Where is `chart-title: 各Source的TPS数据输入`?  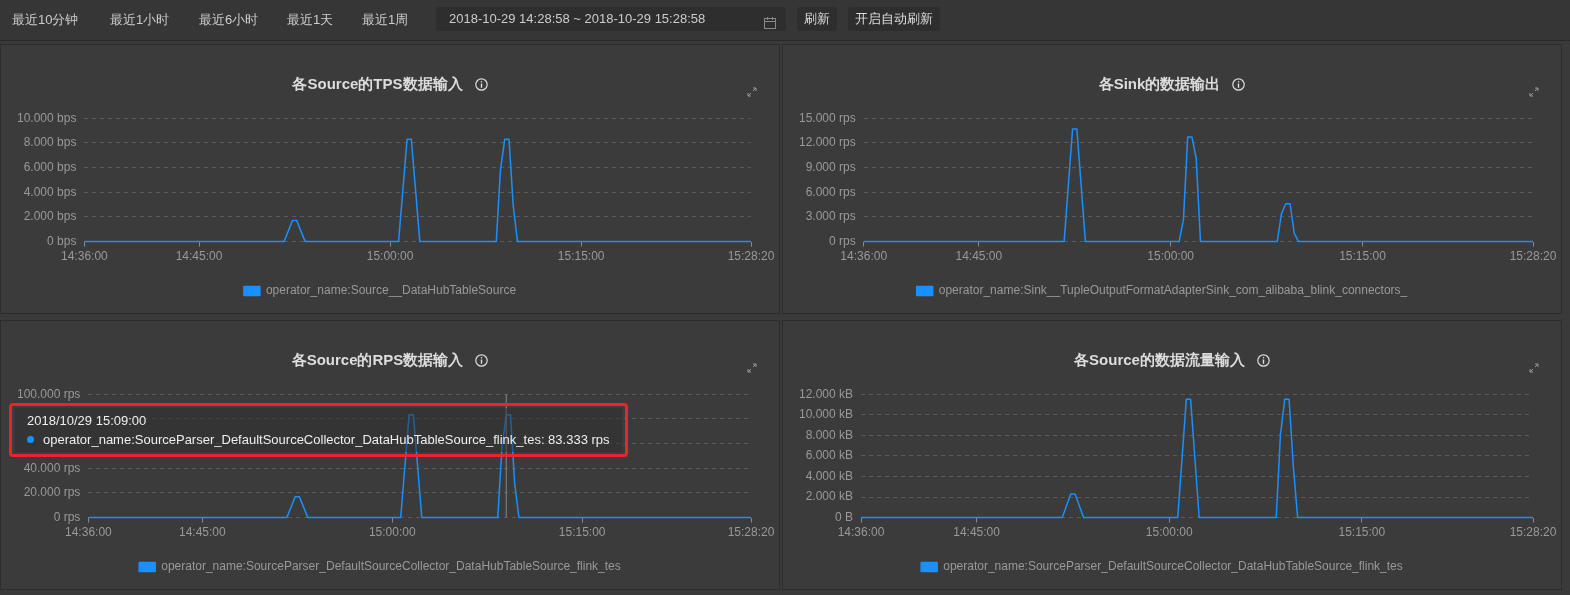
chart-title: 各Source的TPS数据输入 is located at coordinates (377, 83).